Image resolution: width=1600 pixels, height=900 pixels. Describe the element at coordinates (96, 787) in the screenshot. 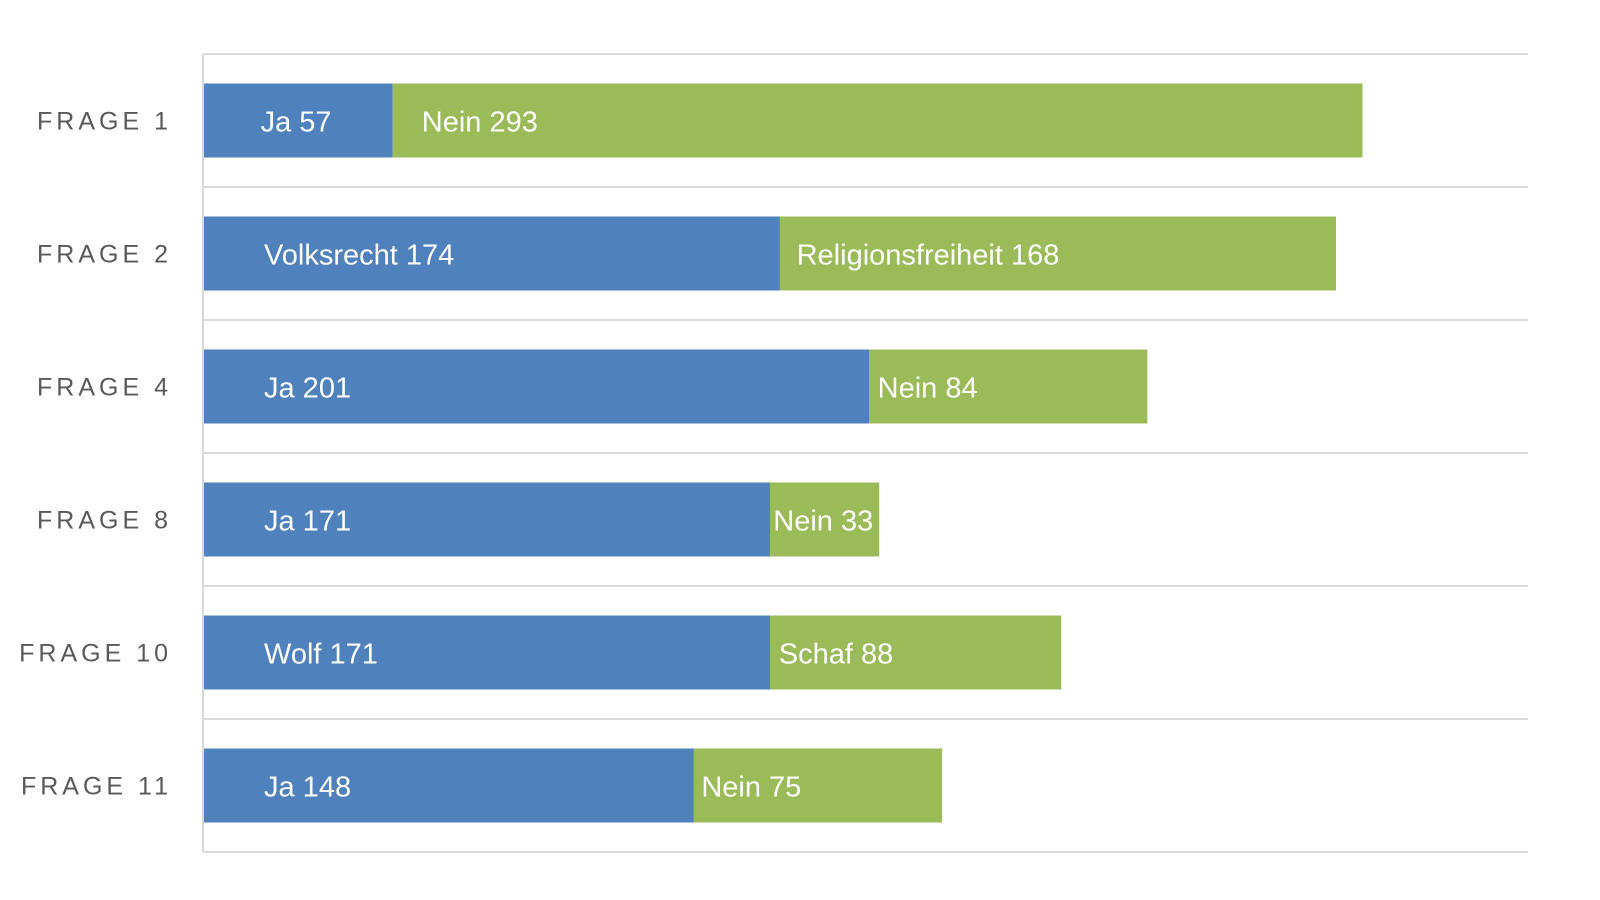

I see `category-label: FRAGE 11` at that location.